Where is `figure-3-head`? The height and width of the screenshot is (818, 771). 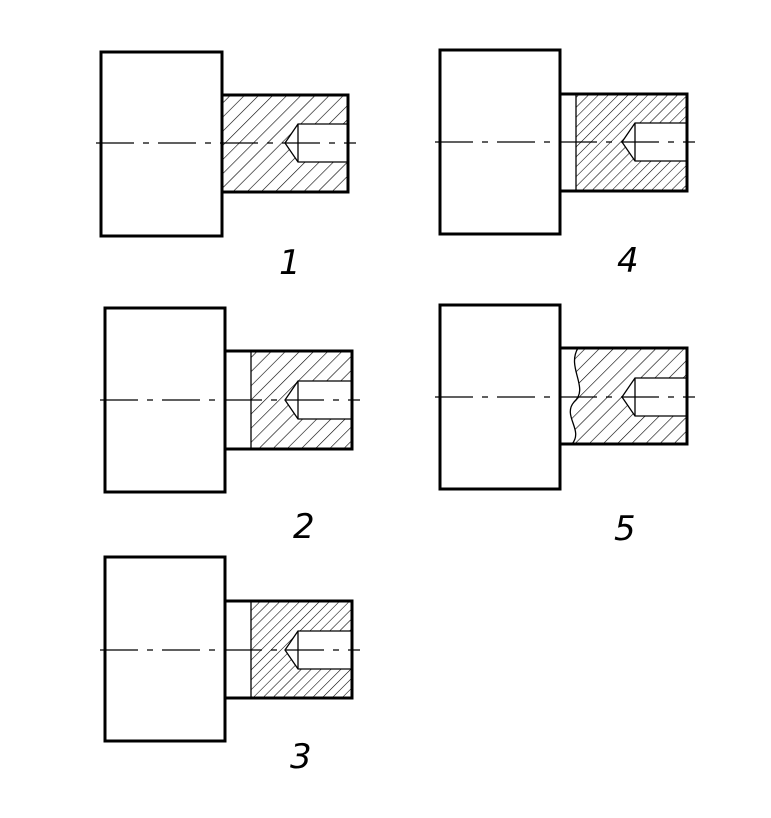
figure-3-head is located at coordinates (165, 649).